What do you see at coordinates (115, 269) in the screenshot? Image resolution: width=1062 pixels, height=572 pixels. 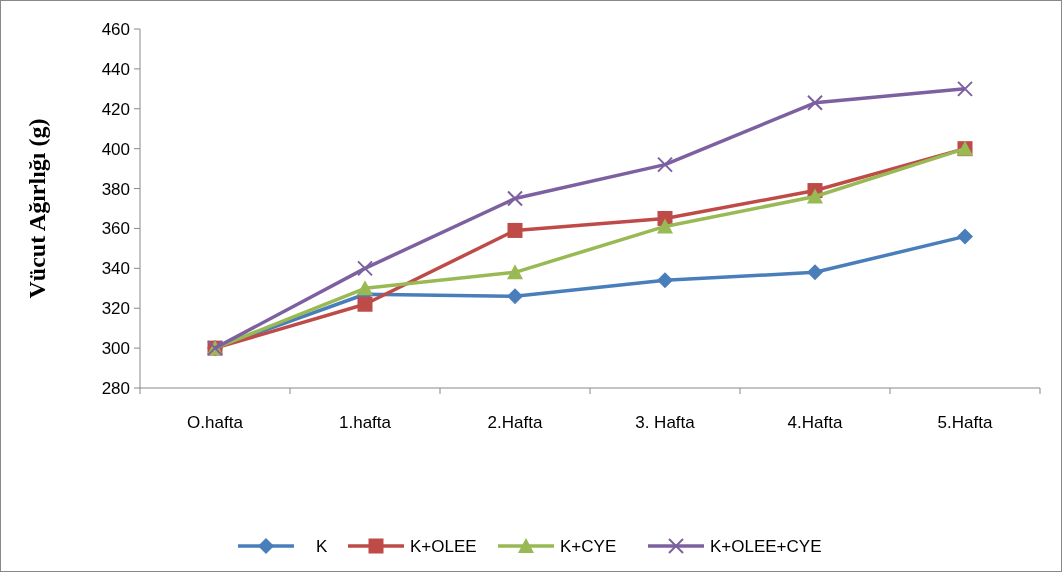 I see `y-tick-label: 340` at bounding box center [115, 269].